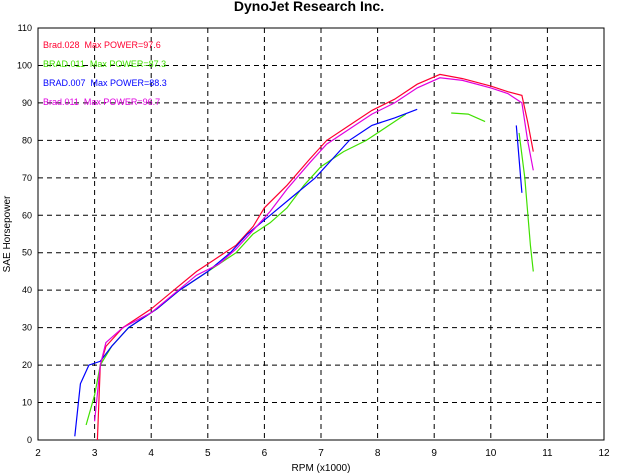 This screenshot has width=618, height=473. What do you see at coordinates (27, 215) in the screenshot?
I see `y-tick-label: 60` at bounding box center [27, 215].